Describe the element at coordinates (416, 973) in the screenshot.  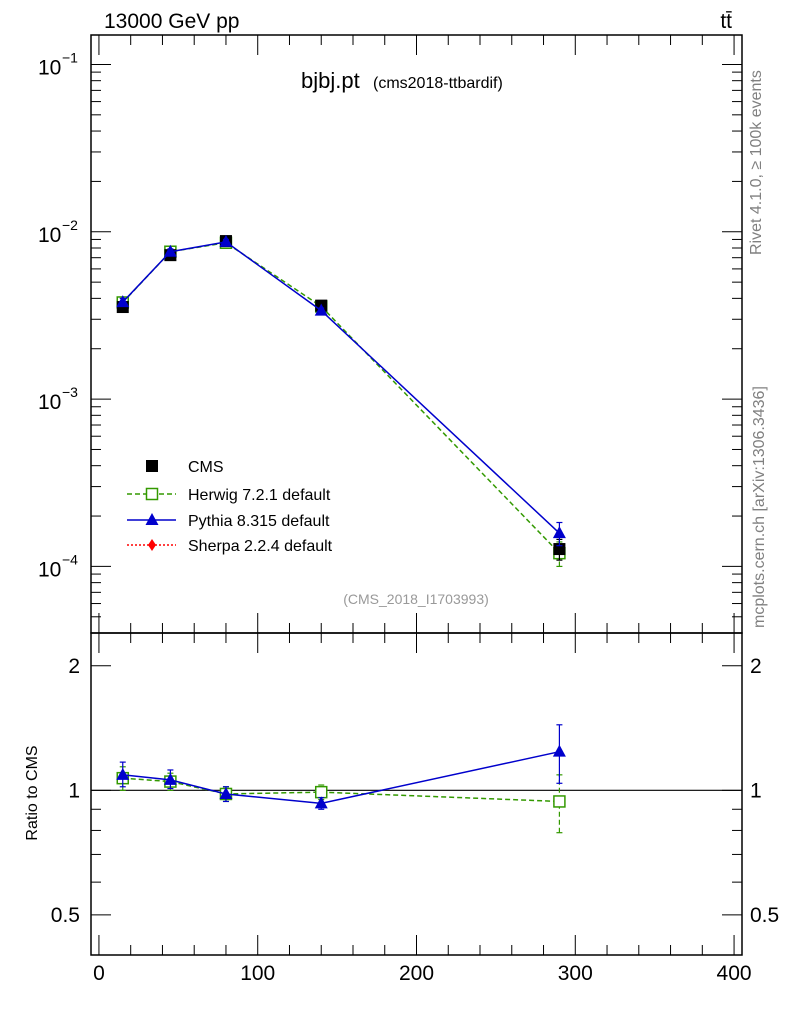
I see `x-tick-label: 200` at that location.